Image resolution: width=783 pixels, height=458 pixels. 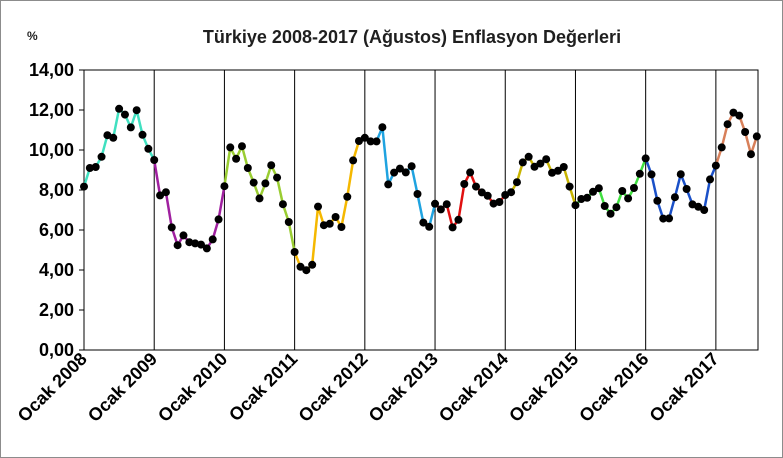 I want to click on y-tick-label: 10,00, so click(x=51, y=150).